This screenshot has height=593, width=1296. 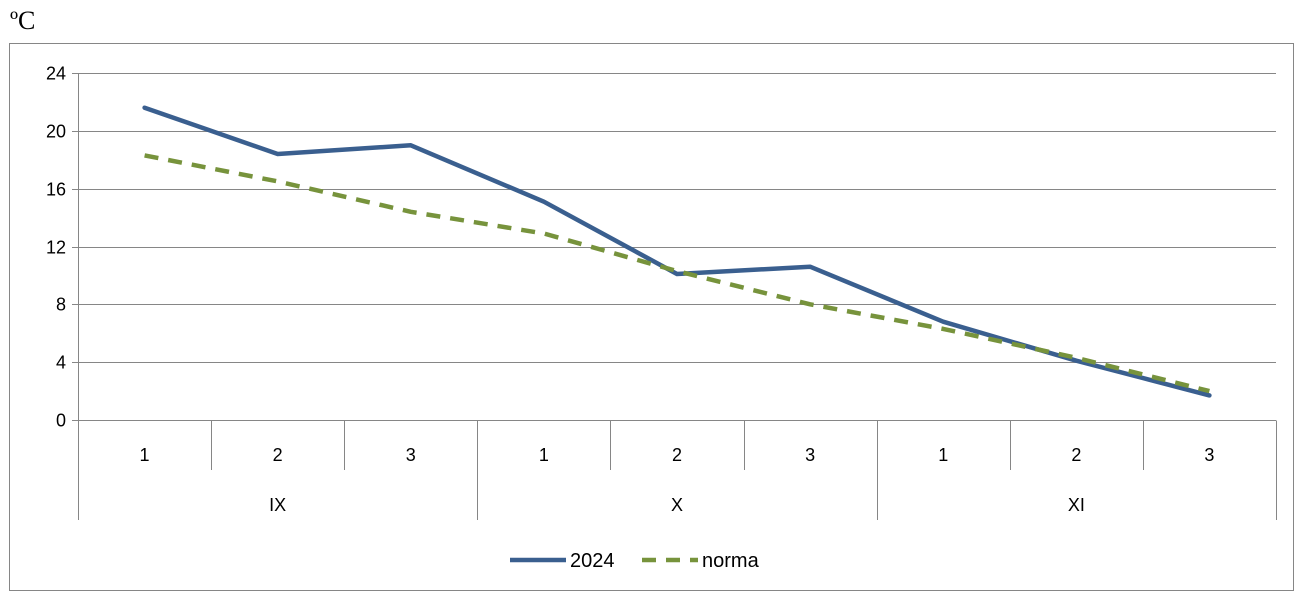 I want to click on x-group-label: IX, so click(x=277, y=505).